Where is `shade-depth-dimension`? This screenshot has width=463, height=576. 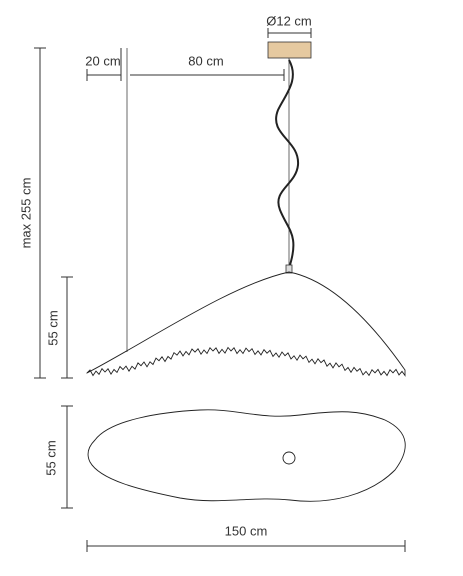
shade-depth-dimension is located at coordinates (67, 457).